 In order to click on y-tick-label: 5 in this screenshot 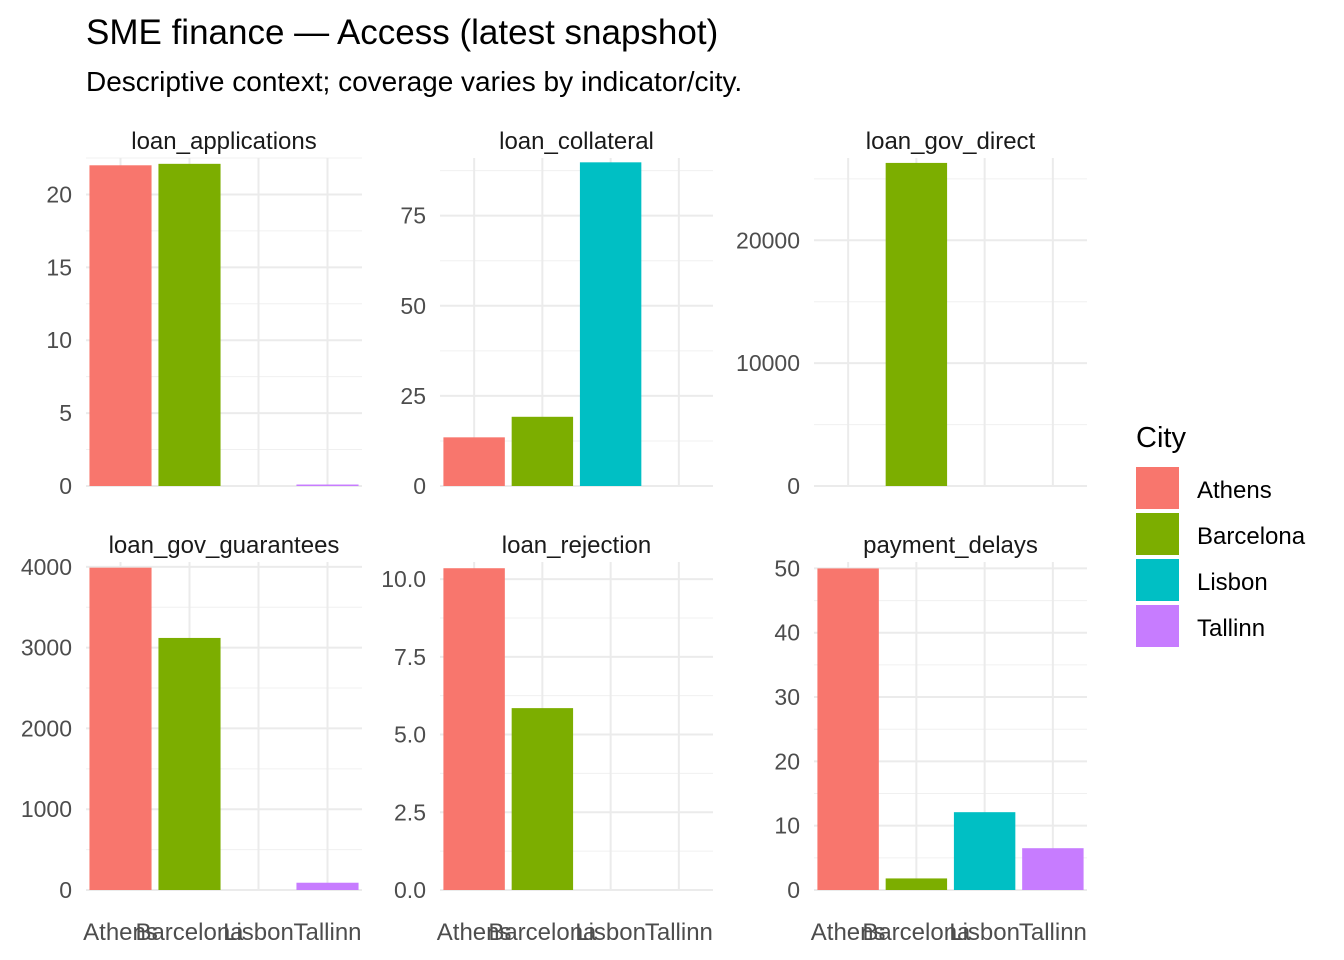, I will do `click(65, 413)`.